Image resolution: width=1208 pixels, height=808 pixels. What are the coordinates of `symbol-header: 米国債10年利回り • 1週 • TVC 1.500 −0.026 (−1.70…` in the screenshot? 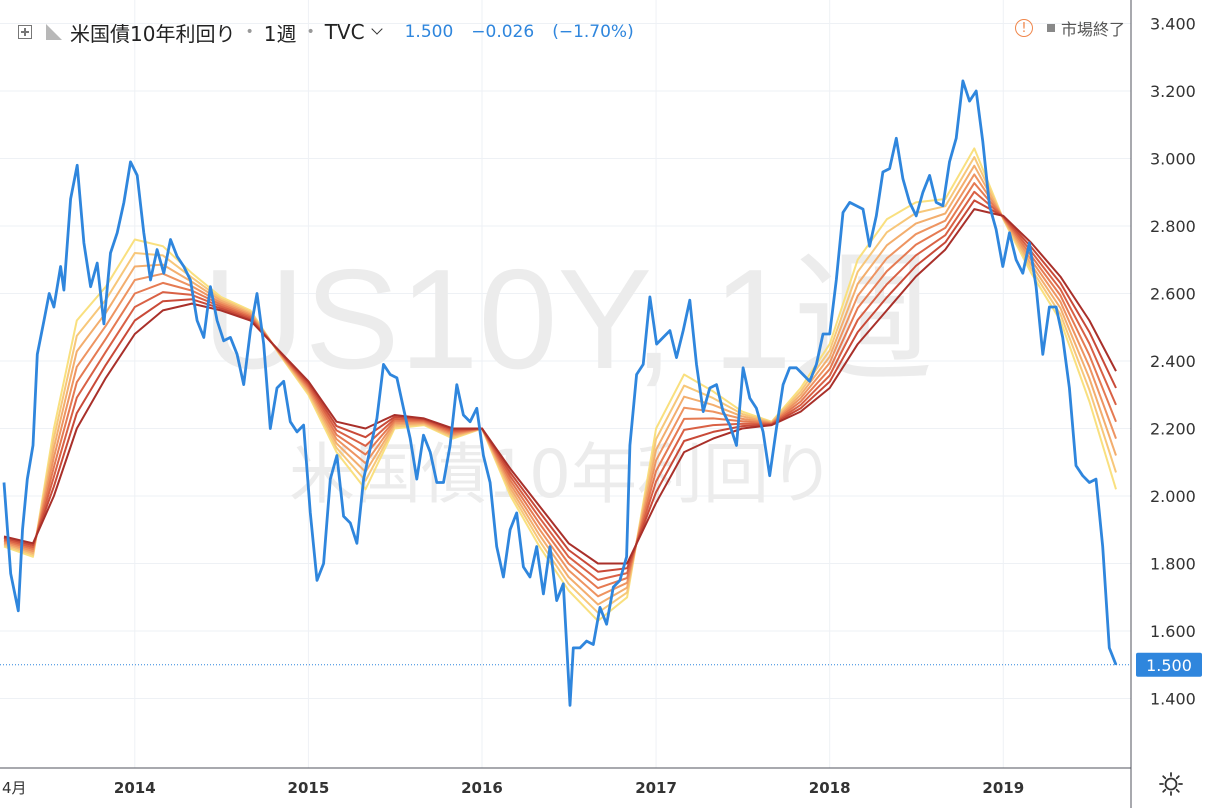 It's located at (335, 32).